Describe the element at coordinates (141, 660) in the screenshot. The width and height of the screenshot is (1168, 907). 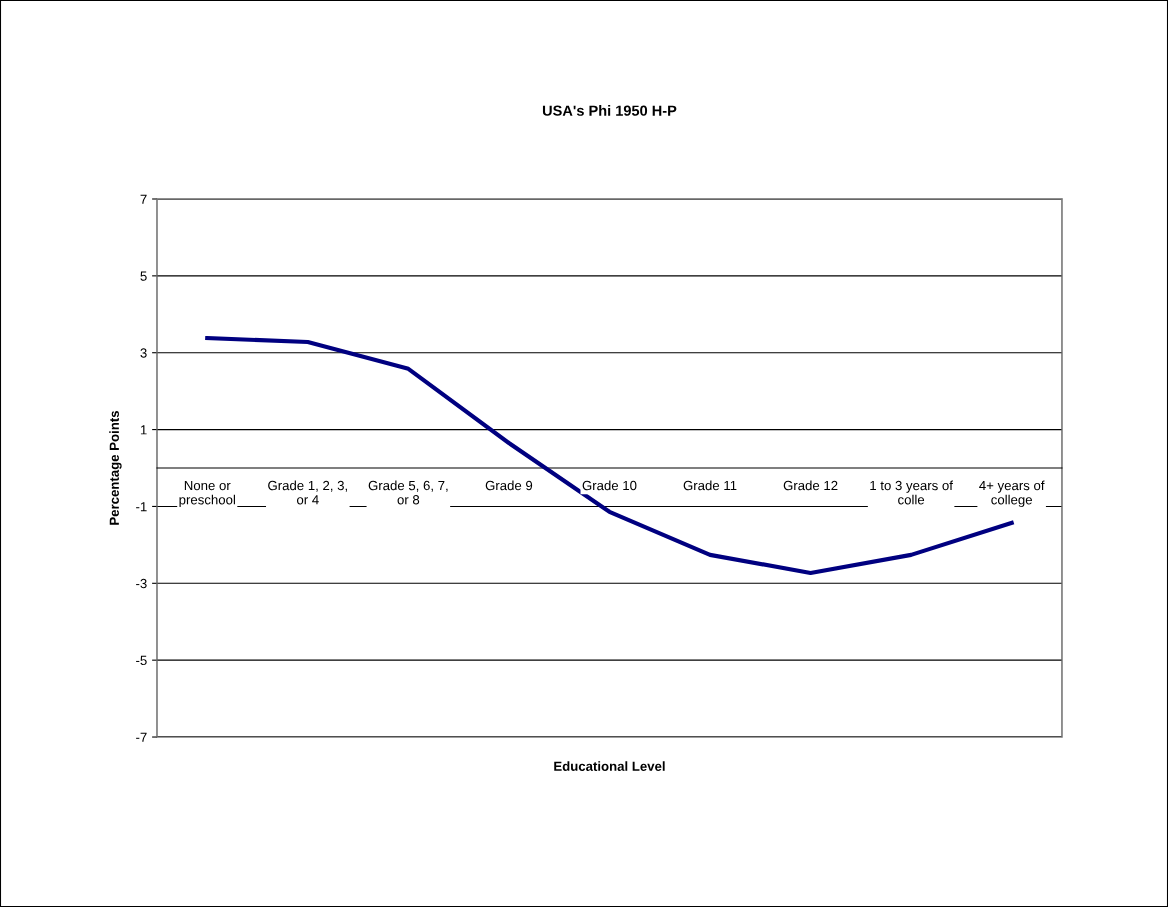
I see `y-tick-label: -5` at that location.